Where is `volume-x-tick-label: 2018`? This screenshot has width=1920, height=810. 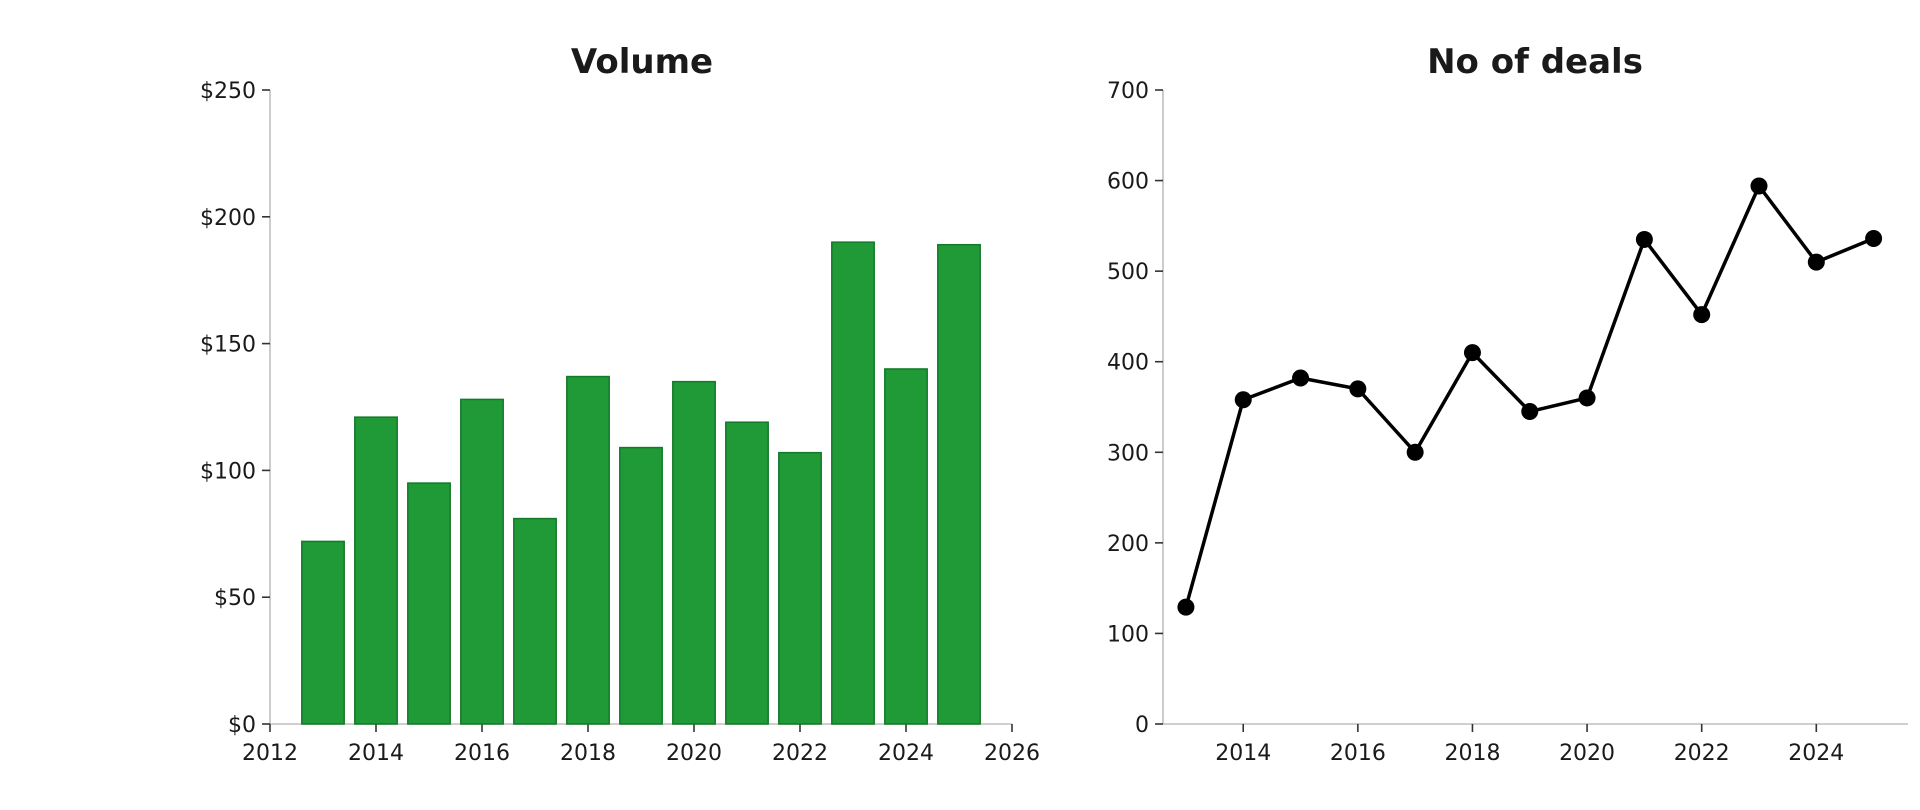 volume-x-tick-label: 2018 is located at coordinates (588, 753).